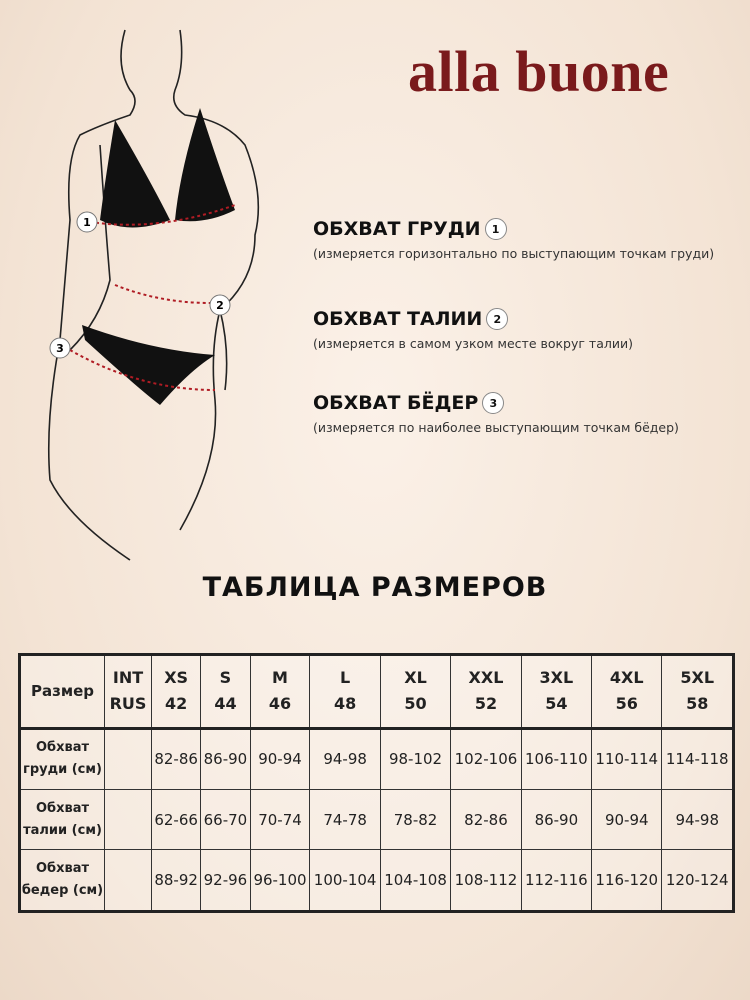 The image size is (750, 1000). What do you see at coordinates (539, 71) in the screenshot?
I see `brand-logo: alla buone` at bounding box center [539, 71].